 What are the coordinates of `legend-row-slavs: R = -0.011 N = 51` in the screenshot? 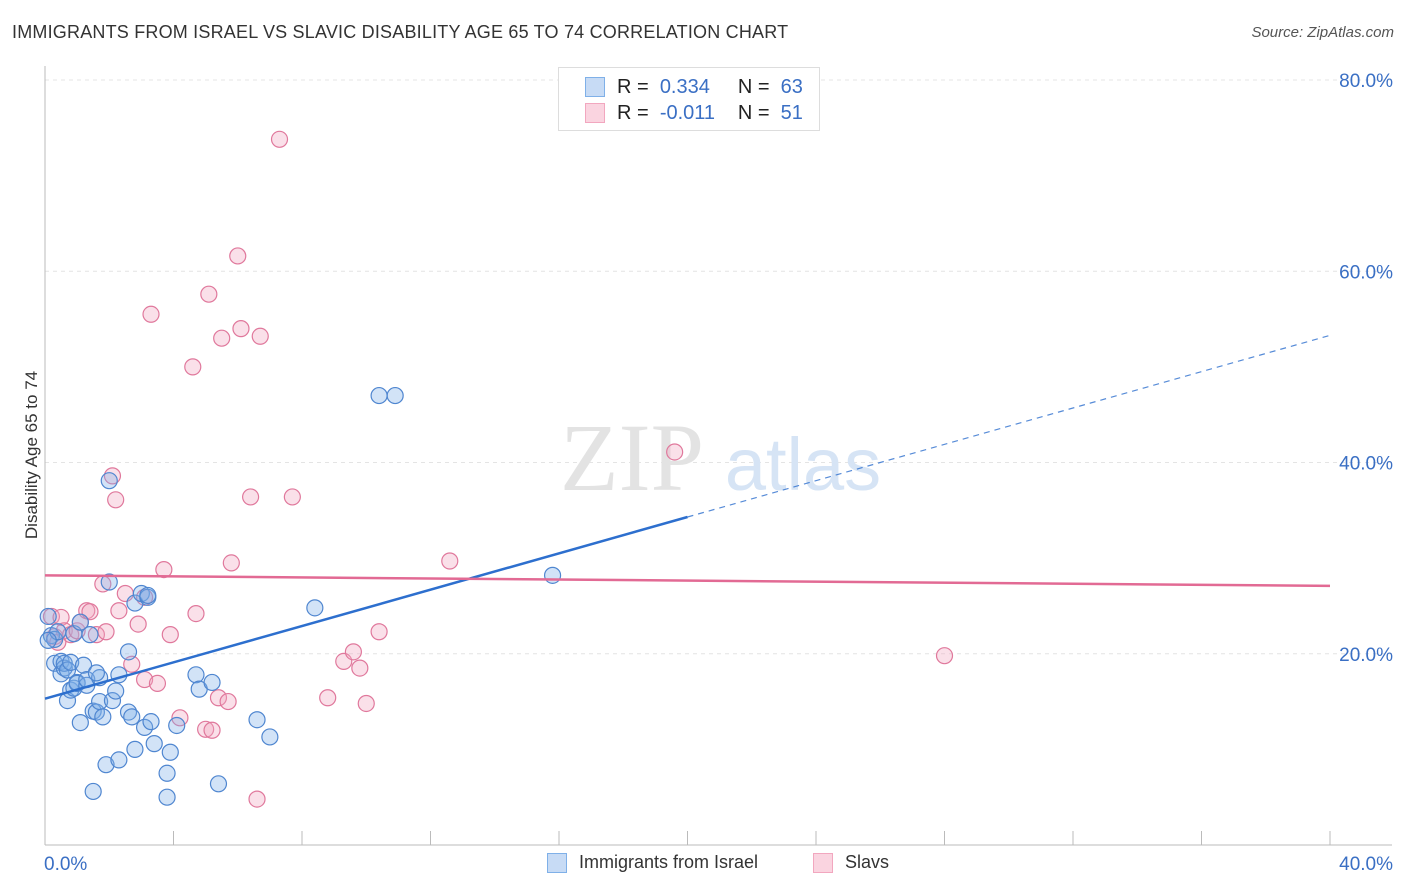 It's located at (694, 113).